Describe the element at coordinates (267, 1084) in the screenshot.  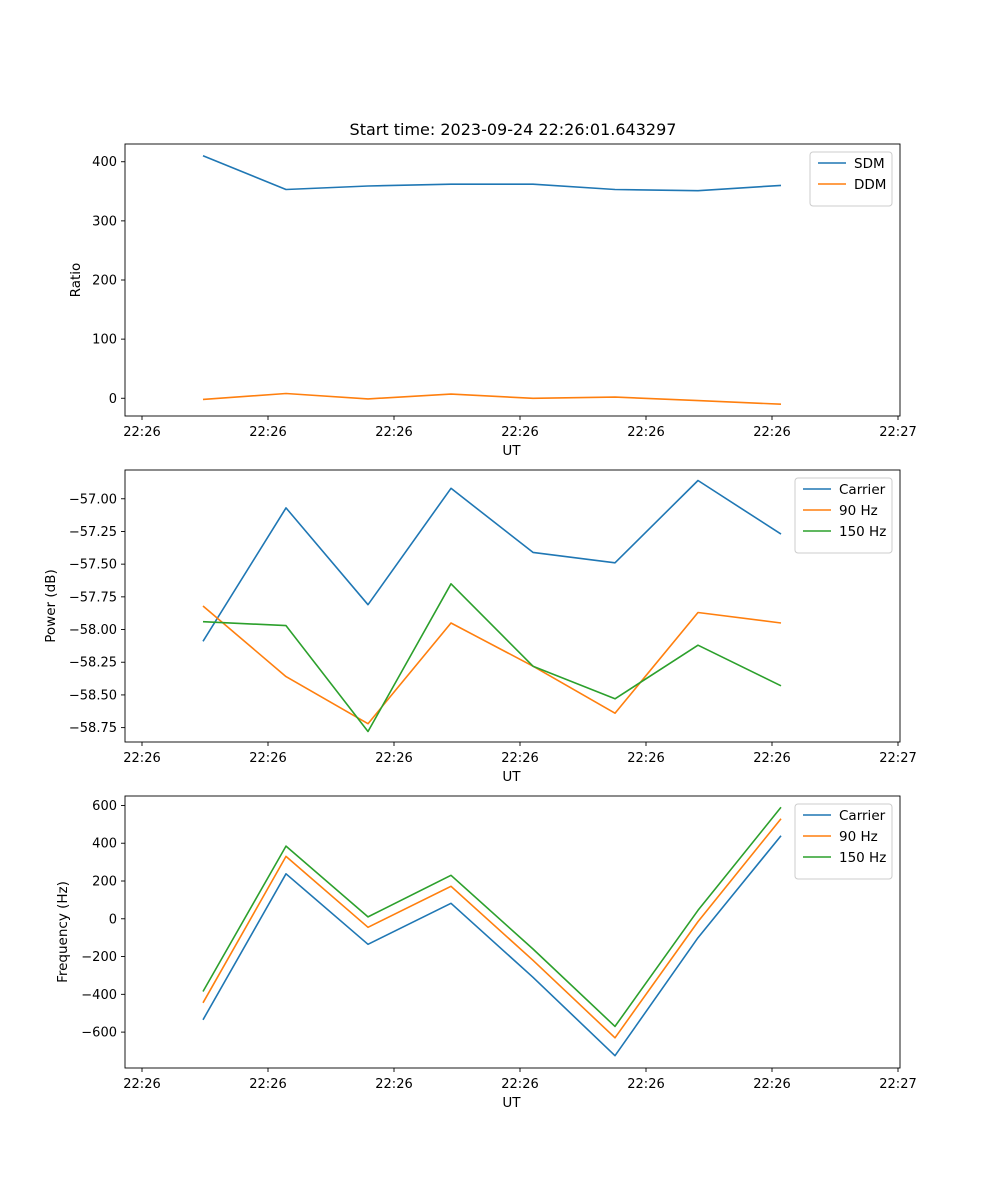
I see `x-tick-label-2-1: 22:26` at that location.